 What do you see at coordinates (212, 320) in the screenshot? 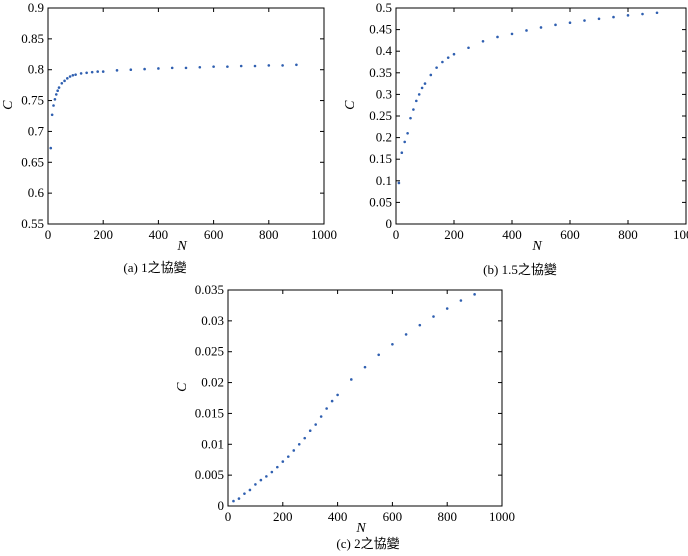
I see `y-tick-label: 0.03` at bounding box center [212, 320].